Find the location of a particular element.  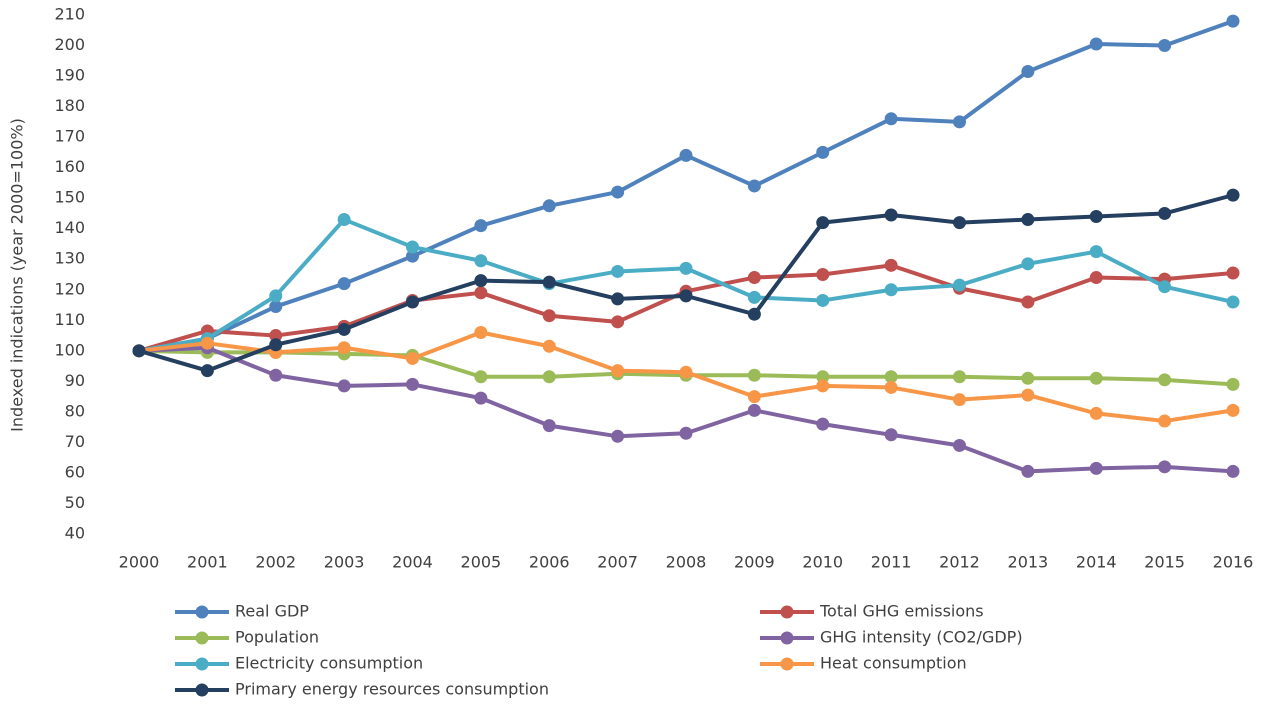

x-tick-label: 2006 is located at coordinates (549, 562).